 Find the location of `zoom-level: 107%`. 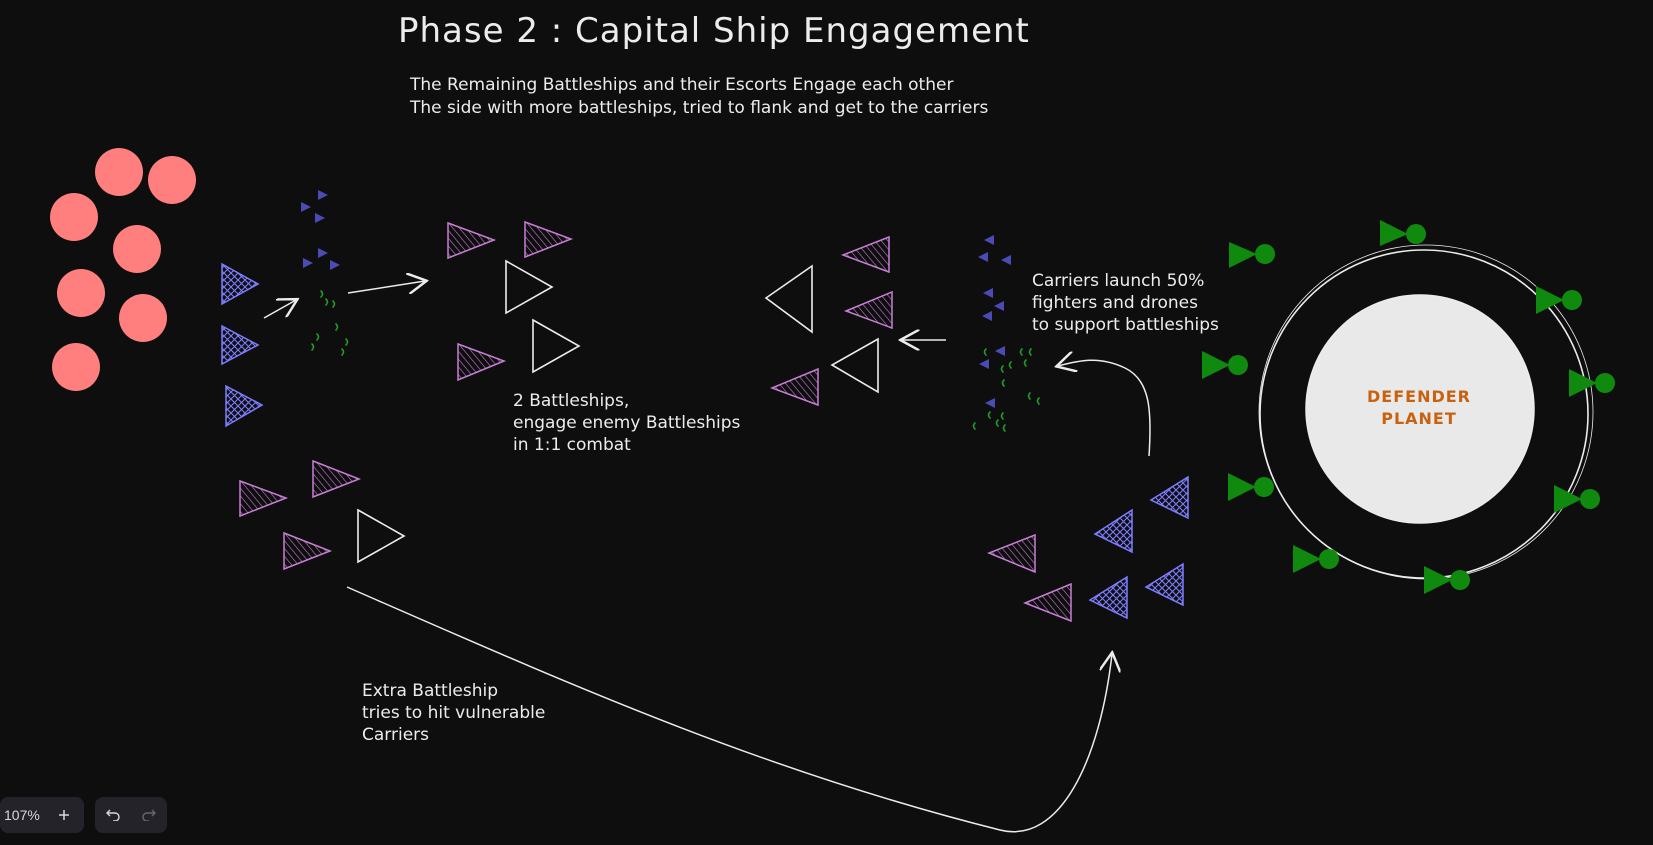

zoom-level: 107% is located at coordinates (22, 815).